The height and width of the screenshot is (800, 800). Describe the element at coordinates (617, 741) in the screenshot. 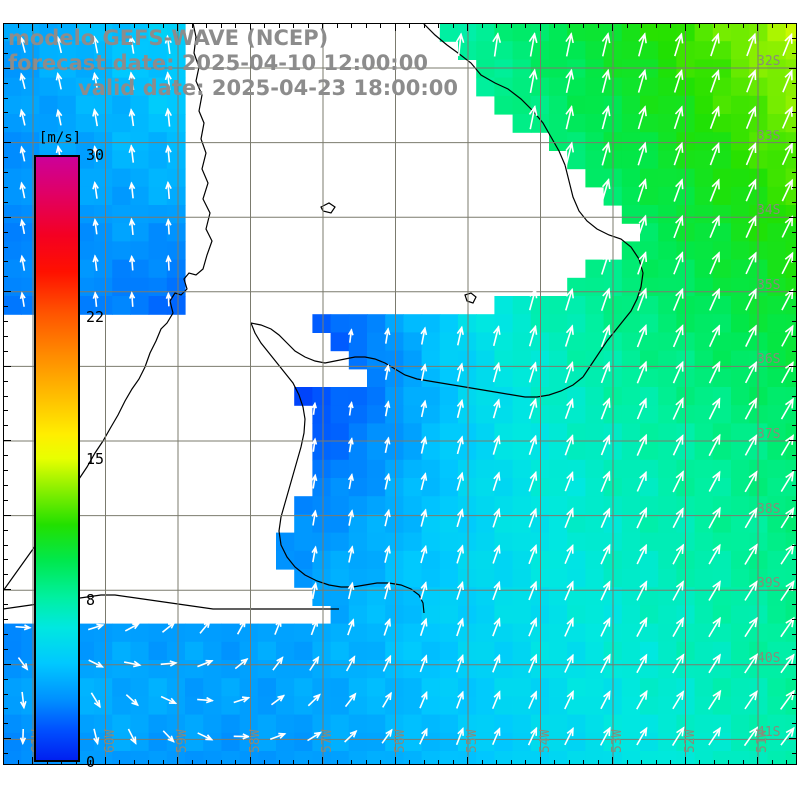

I see `lon-label-53w: 53W` at that location.